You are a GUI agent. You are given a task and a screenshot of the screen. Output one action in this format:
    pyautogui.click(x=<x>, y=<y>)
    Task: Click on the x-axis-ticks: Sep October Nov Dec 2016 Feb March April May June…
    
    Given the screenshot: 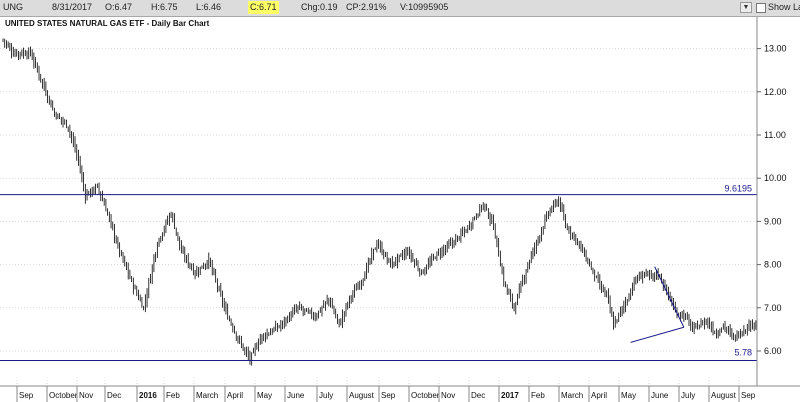 What is the action you would take?
    pyautogui.click(x=386, y=394)
    